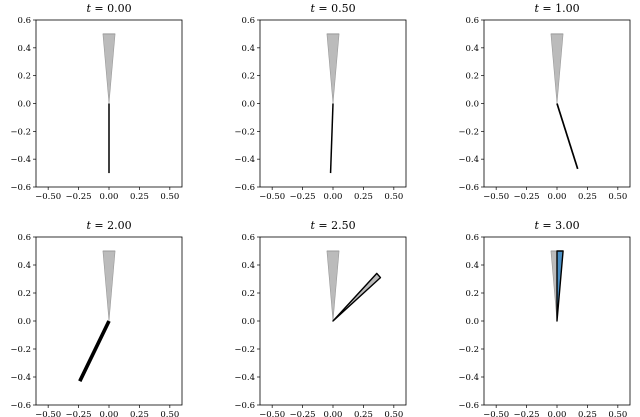  I want to click on title-value: = 2.50, so click(335, 225).